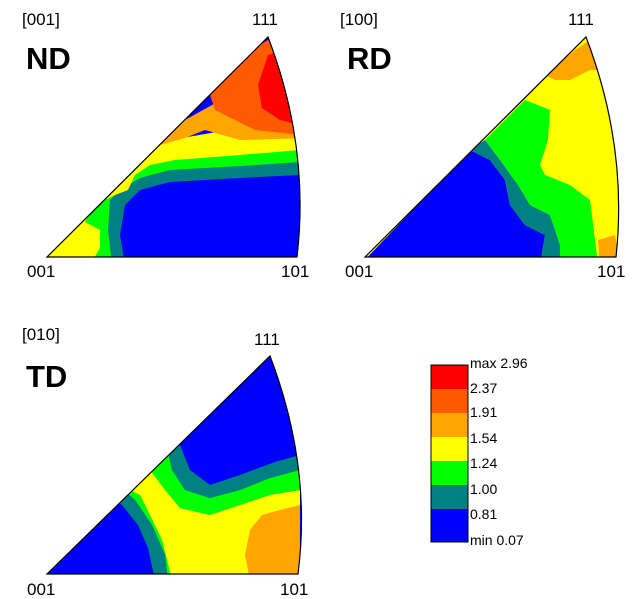 This screenshot has height=599, width=637. I want to click on nd-corner-101: 101, so click(295, 271).